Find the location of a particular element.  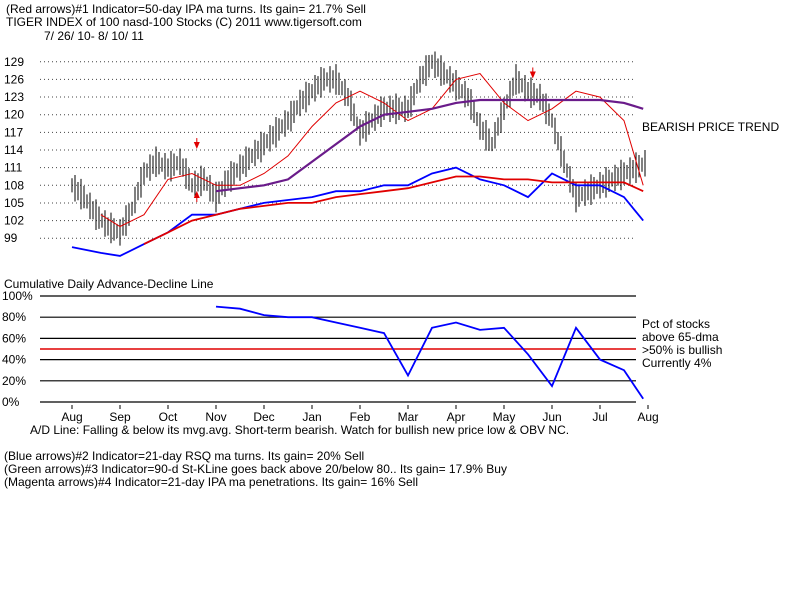

price-axis-labels: 99 102 105 108 111 114 117 120 123 126 129 is located at coordinates (14, 150).